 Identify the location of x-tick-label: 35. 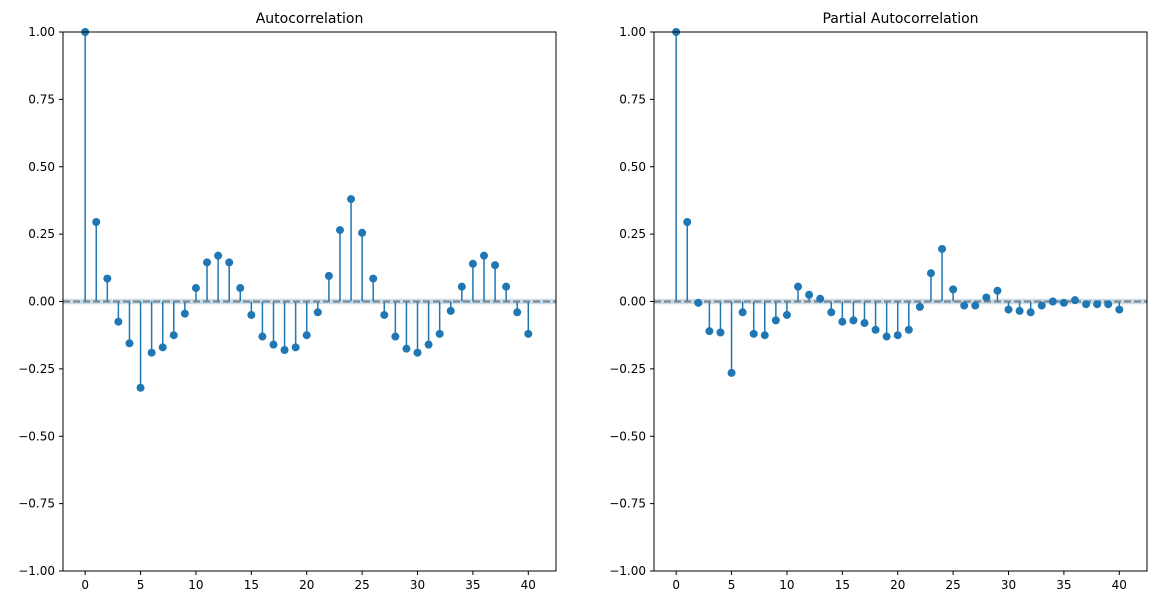
(1063, 585).